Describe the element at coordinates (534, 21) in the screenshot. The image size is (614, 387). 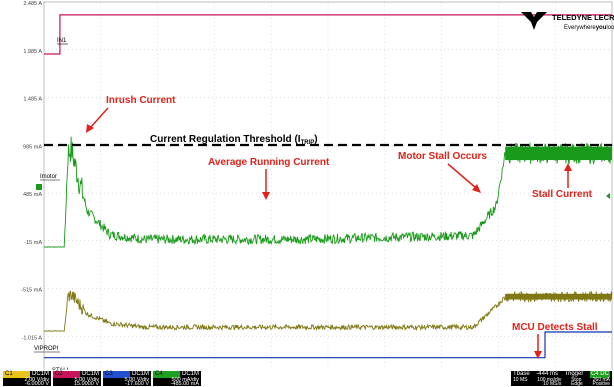
I see `logo-mark-icon` at that location.